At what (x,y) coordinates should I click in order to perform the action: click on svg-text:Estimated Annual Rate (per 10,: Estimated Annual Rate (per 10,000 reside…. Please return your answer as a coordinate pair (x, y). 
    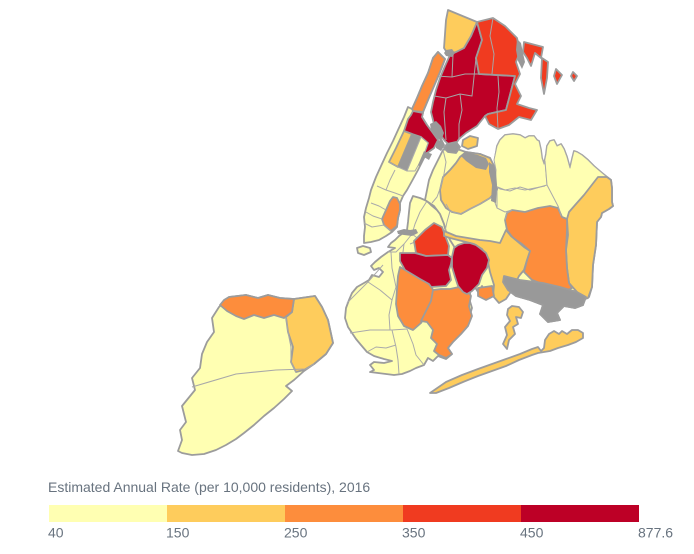
    Looking at the image, I should click on (209, 487).